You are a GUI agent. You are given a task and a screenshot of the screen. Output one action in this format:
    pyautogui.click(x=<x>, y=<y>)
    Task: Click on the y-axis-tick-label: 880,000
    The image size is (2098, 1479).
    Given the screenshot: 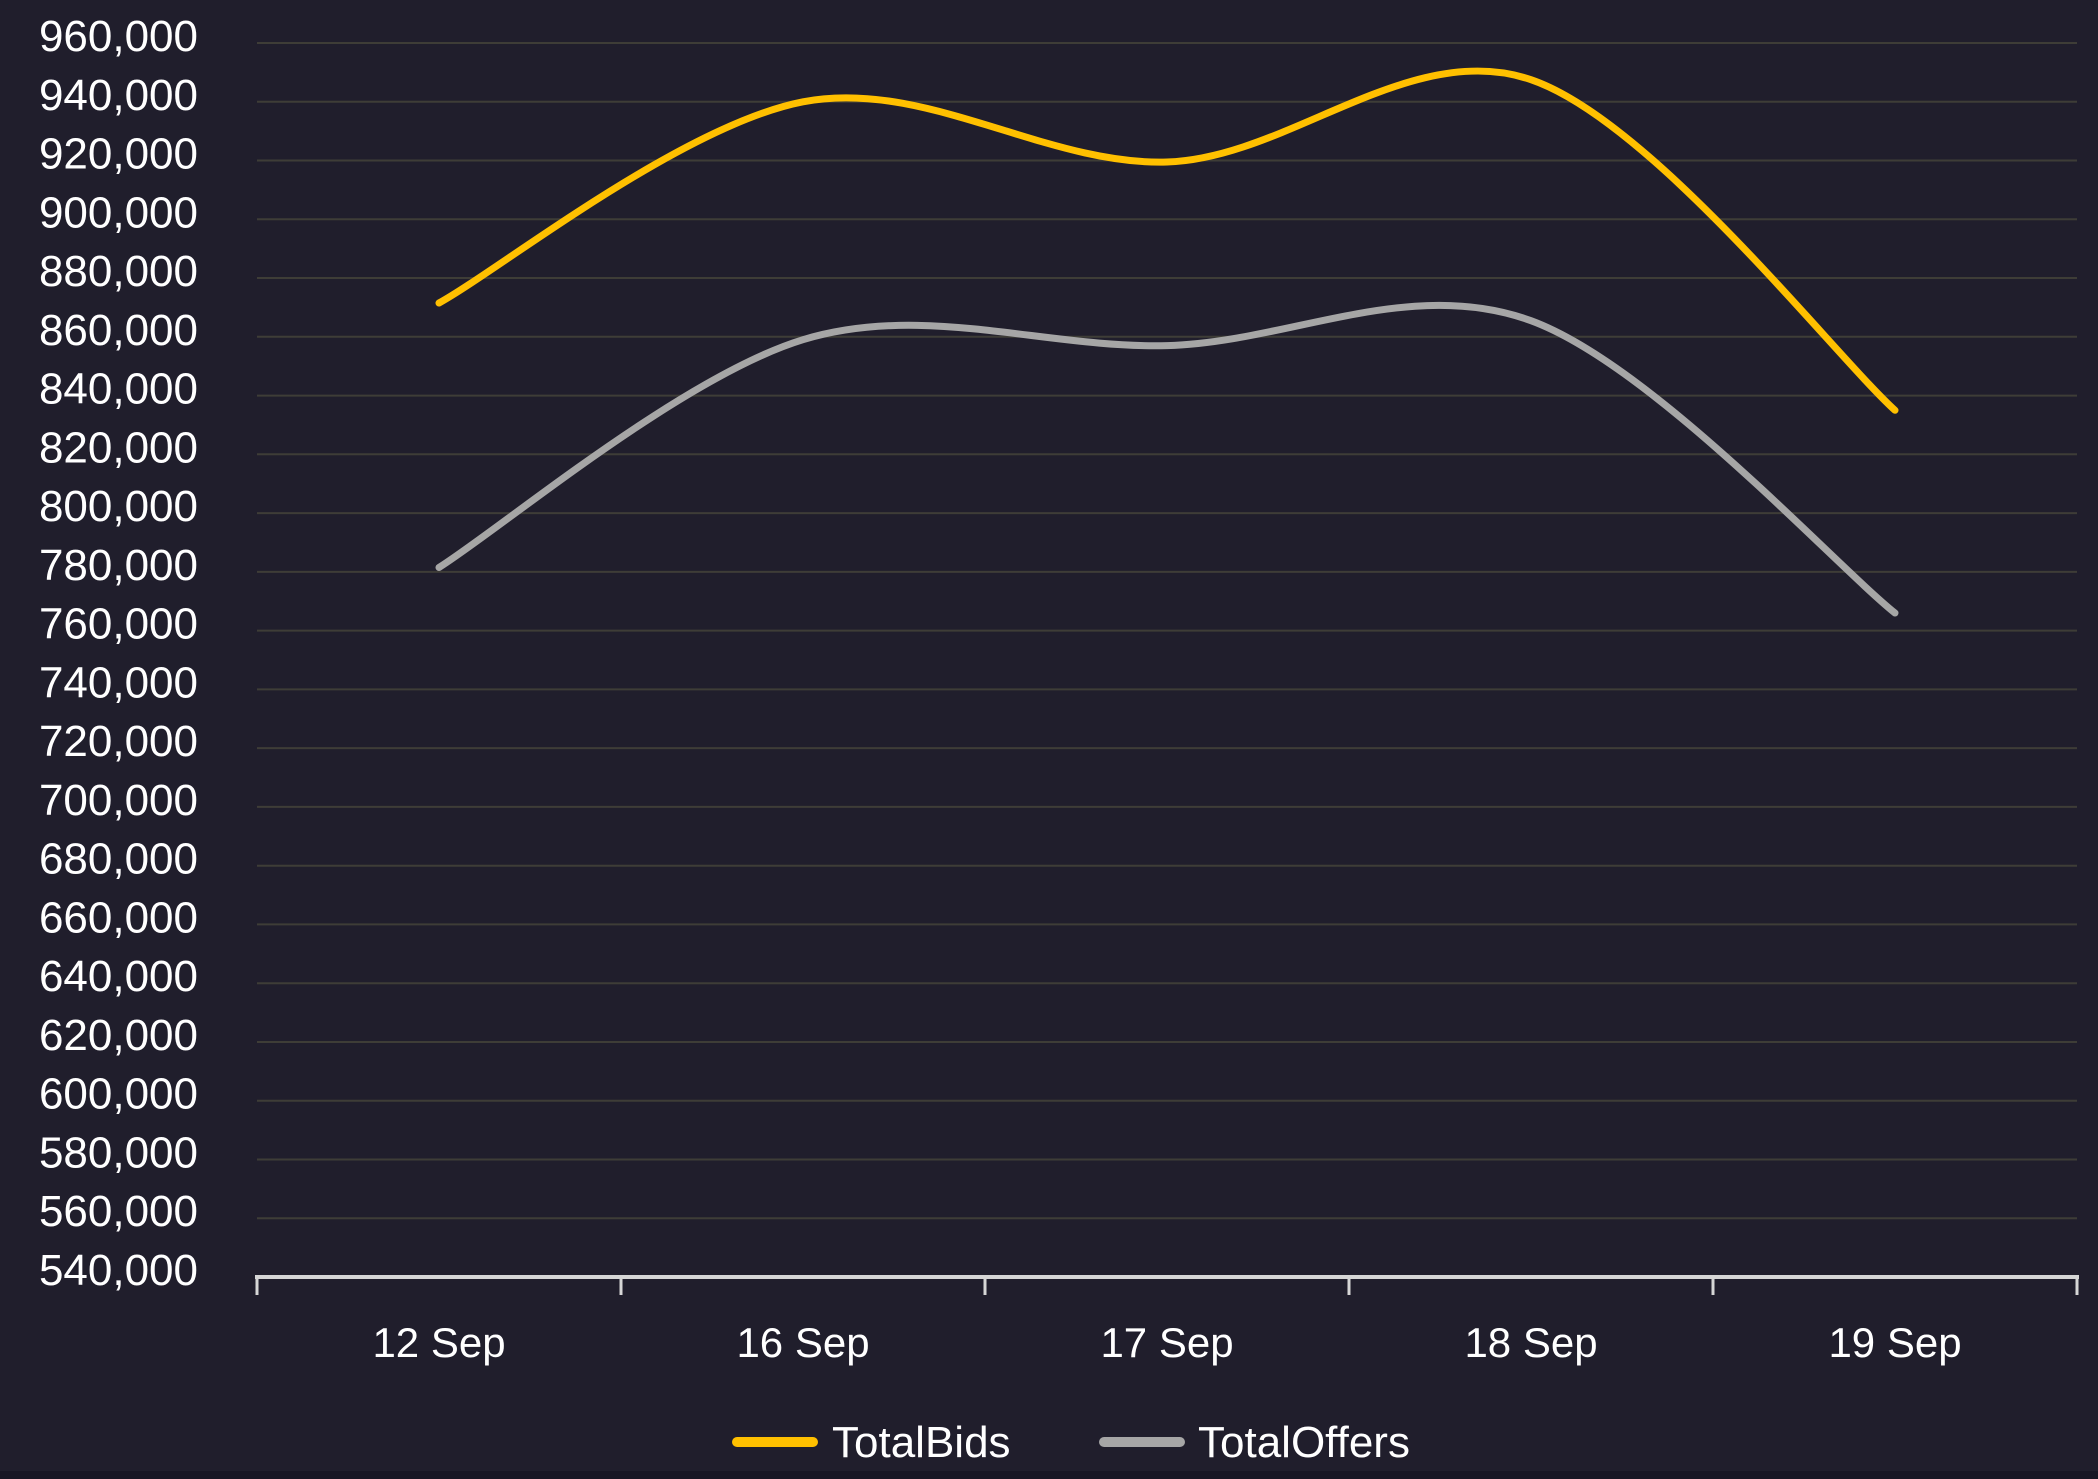 What is the action you would take?
    pyautogui.click(x=118, y=271)
    